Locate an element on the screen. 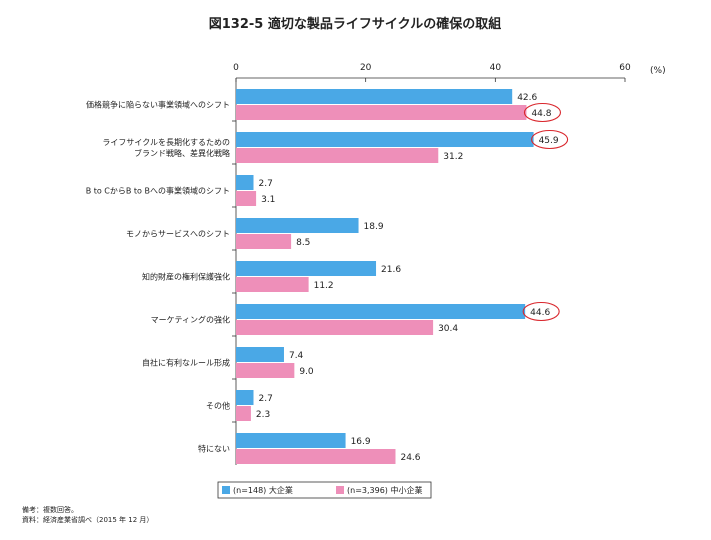 The width and height of the screenshot is (711, 540). x-tick-label: 60 is located at coordinates (625, 68).